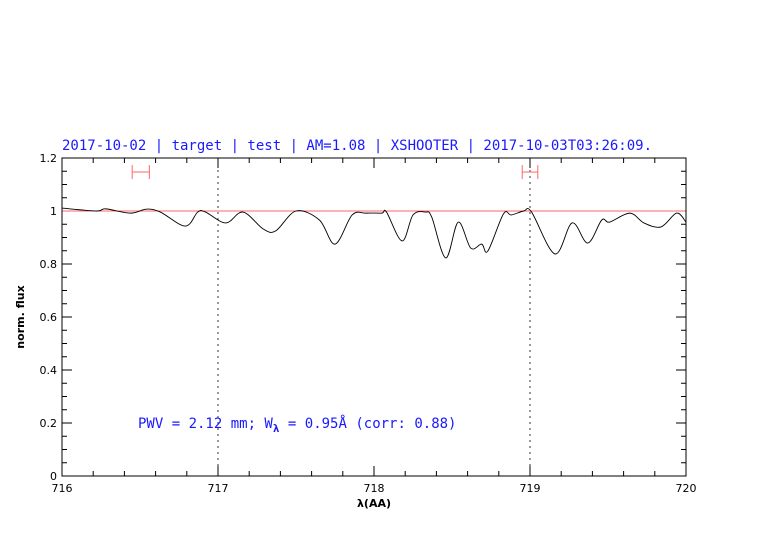 The width and height of the screenshot is (782, 542). What do you see at coordinates (276, 428) in the screenshot?
I see `annotation-subscript: λ` at bounding box center [276, 428].